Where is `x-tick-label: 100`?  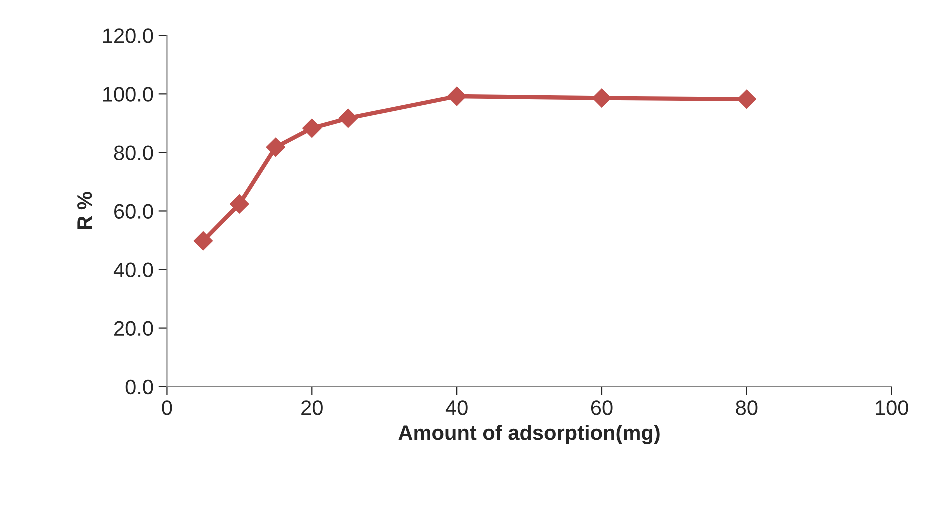
x-tick-label: 100 is located at coordinates (892, 408).